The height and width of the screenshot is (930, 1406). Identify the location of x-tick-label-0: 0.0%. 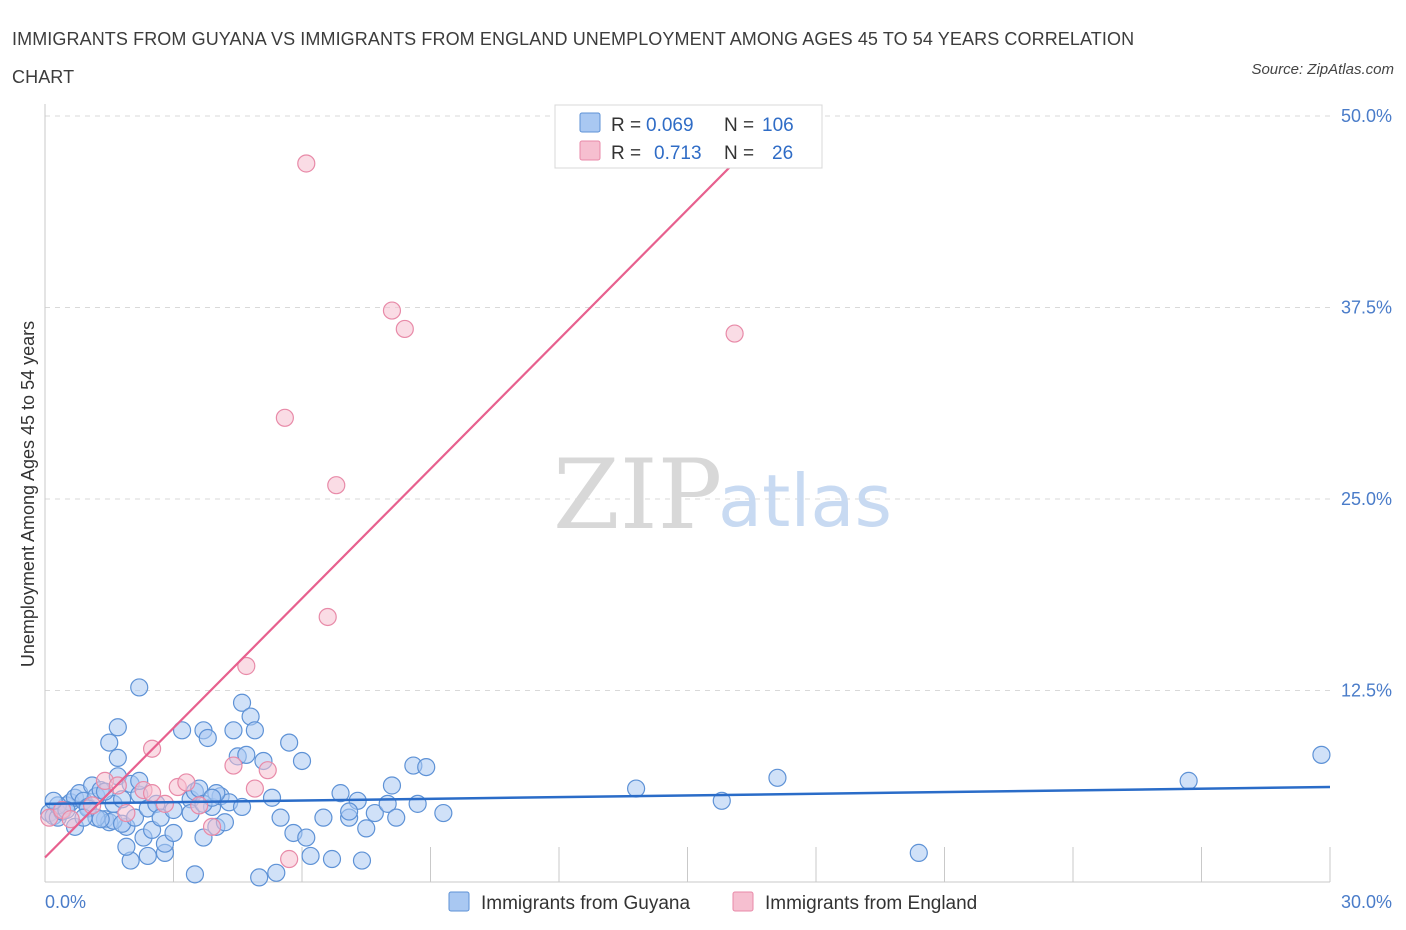
(65, 902).